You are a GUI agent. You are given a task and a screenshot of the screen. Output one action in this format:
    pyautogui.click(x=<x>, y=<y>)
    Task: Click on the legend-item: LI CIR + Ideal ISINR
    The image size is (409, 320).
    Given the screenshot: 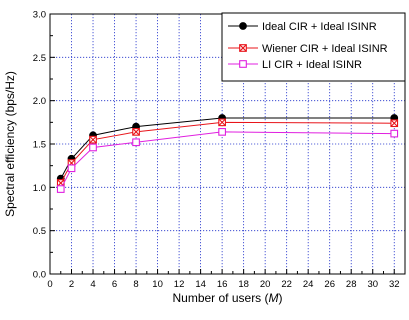 What is the action you would take?
    pyautogui.click(x=295, y=65)
    